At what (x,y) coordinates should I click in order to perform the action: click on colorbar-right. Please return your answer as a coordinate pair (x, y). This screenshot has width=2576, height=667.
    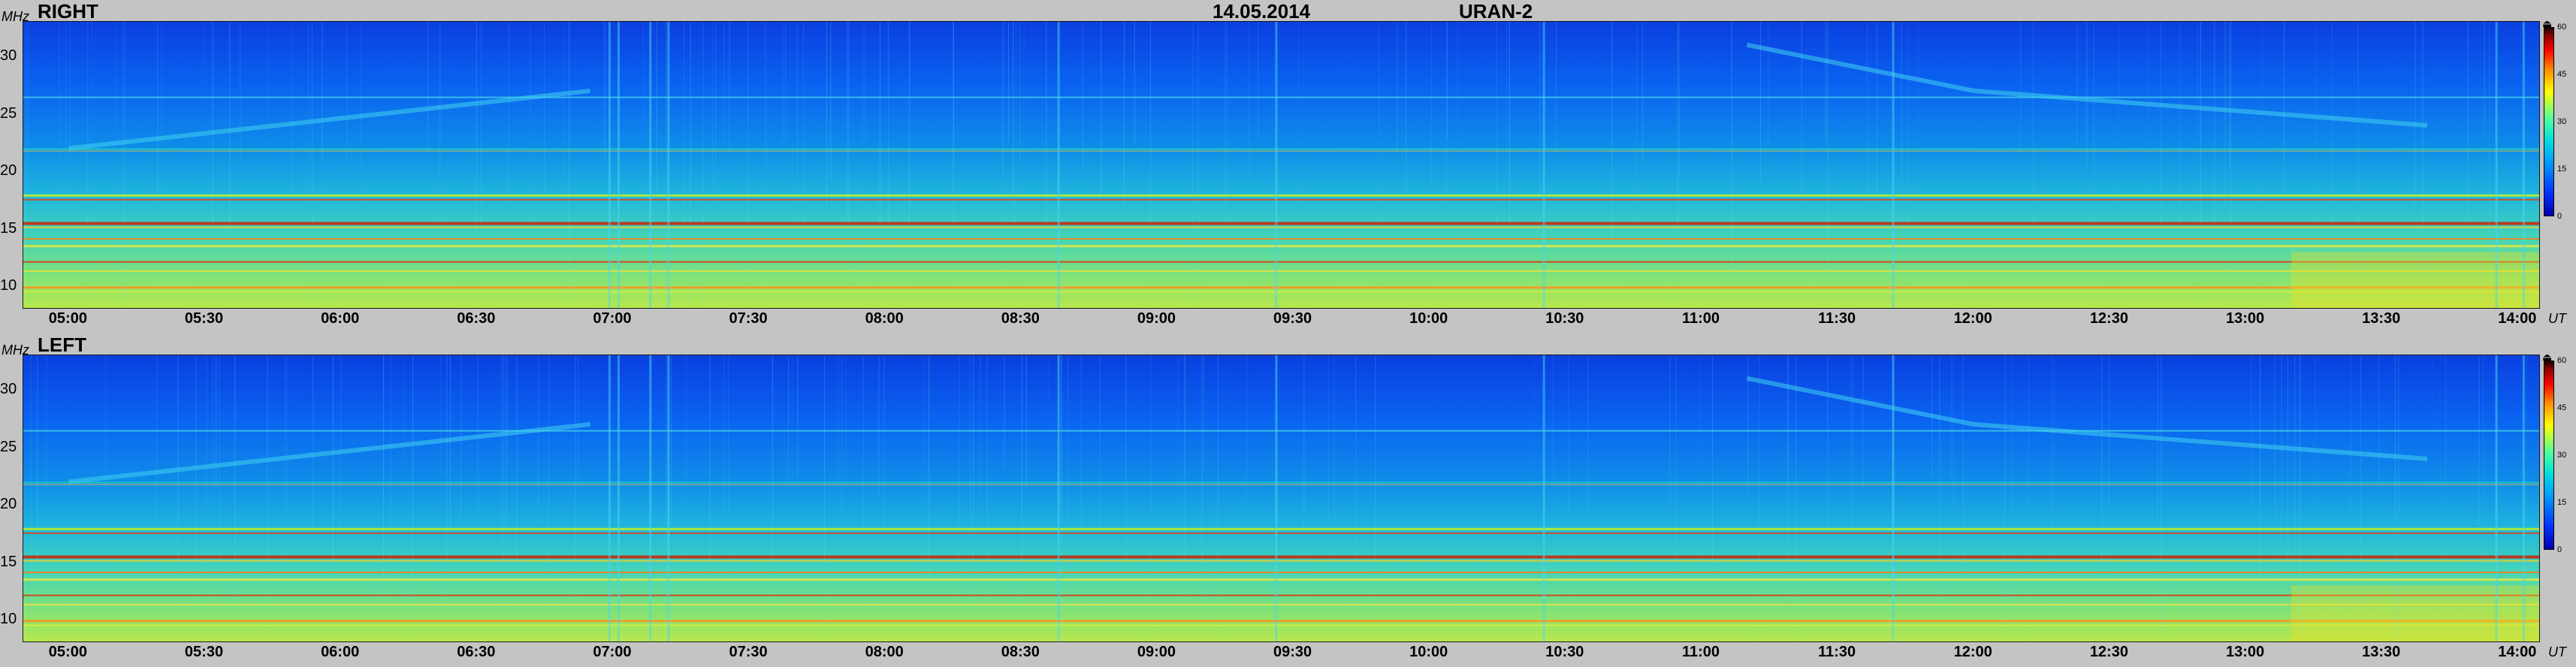
    Looking at the image, I should click on (2549, 121).